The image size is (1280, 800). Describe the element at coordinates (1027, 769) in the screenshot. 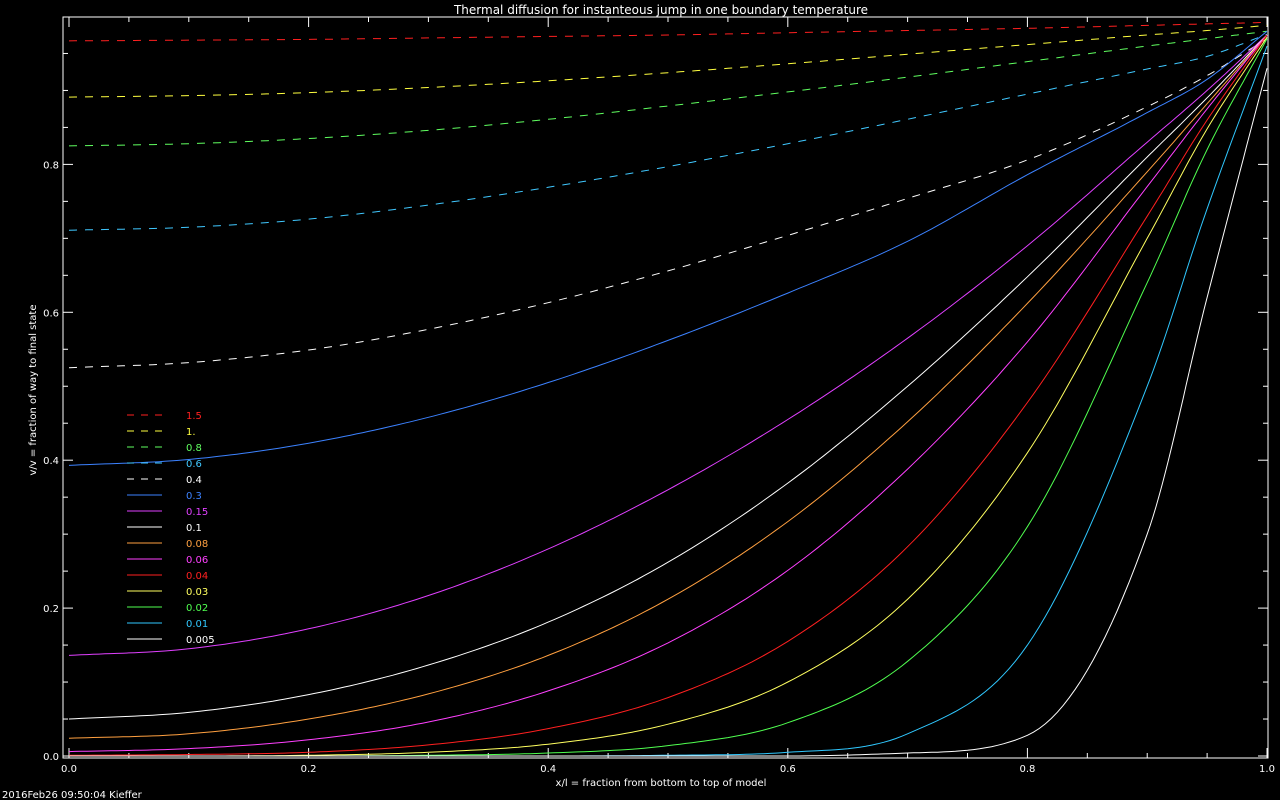

I see `x-tick-label: 0.8` at that location.